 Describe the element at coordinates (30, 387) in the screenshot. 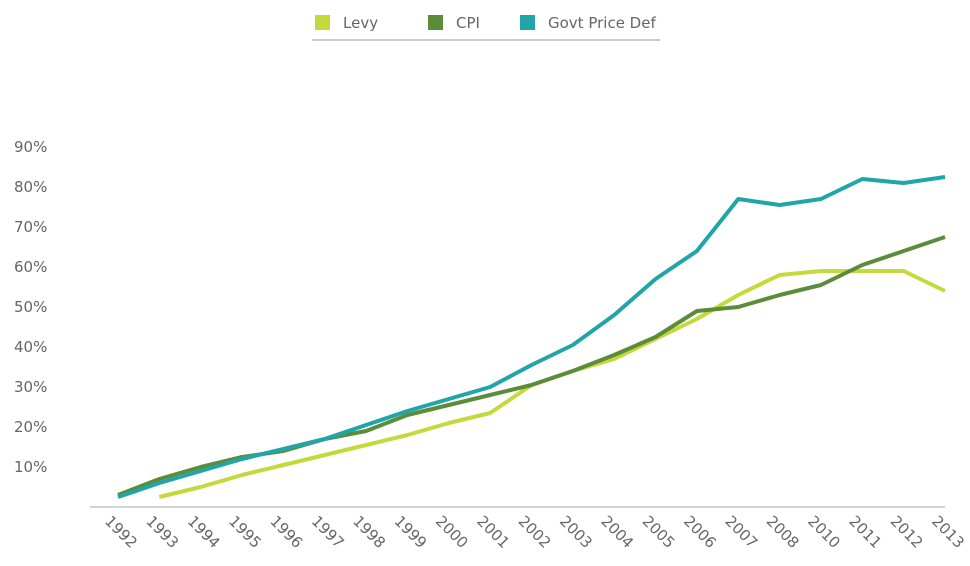

I see `y-tick-label: 30%` at that location.